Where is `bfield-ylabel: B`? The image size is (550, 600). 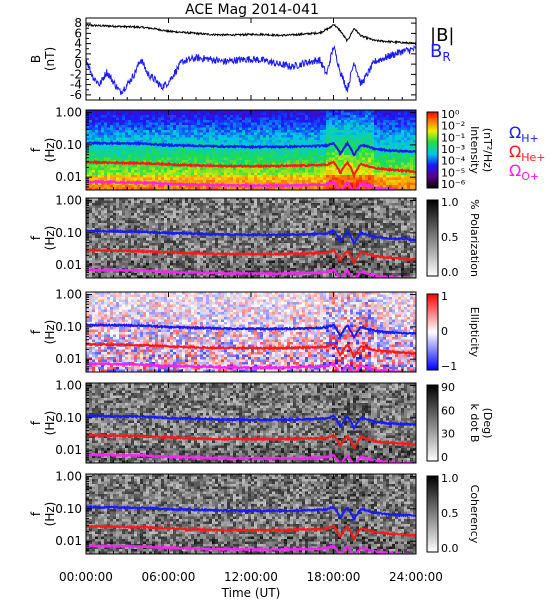 bfield-ylabel: B is located at coordinates (36, 59).